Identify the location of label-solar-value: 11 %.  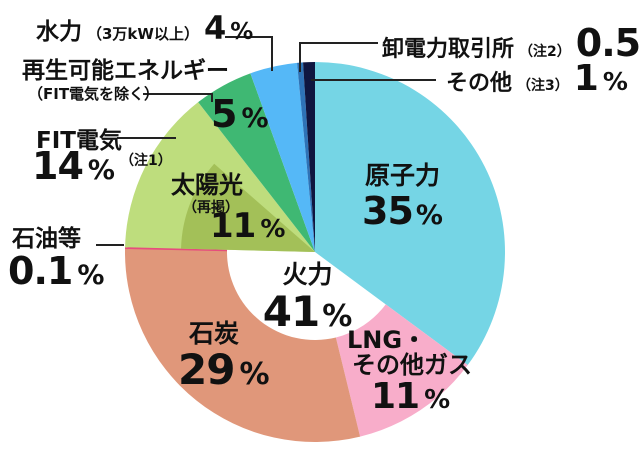
(247, 226).